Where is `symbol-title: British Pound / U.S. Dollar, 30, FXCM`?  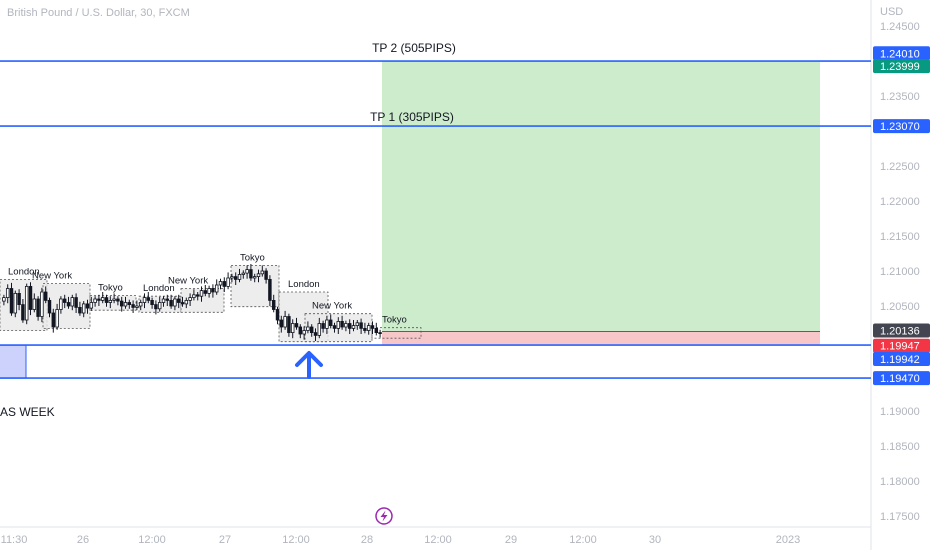 symbol-title: British Pound / U.S. Dollar, 30, FXCM is located at coordinates (98, 13).